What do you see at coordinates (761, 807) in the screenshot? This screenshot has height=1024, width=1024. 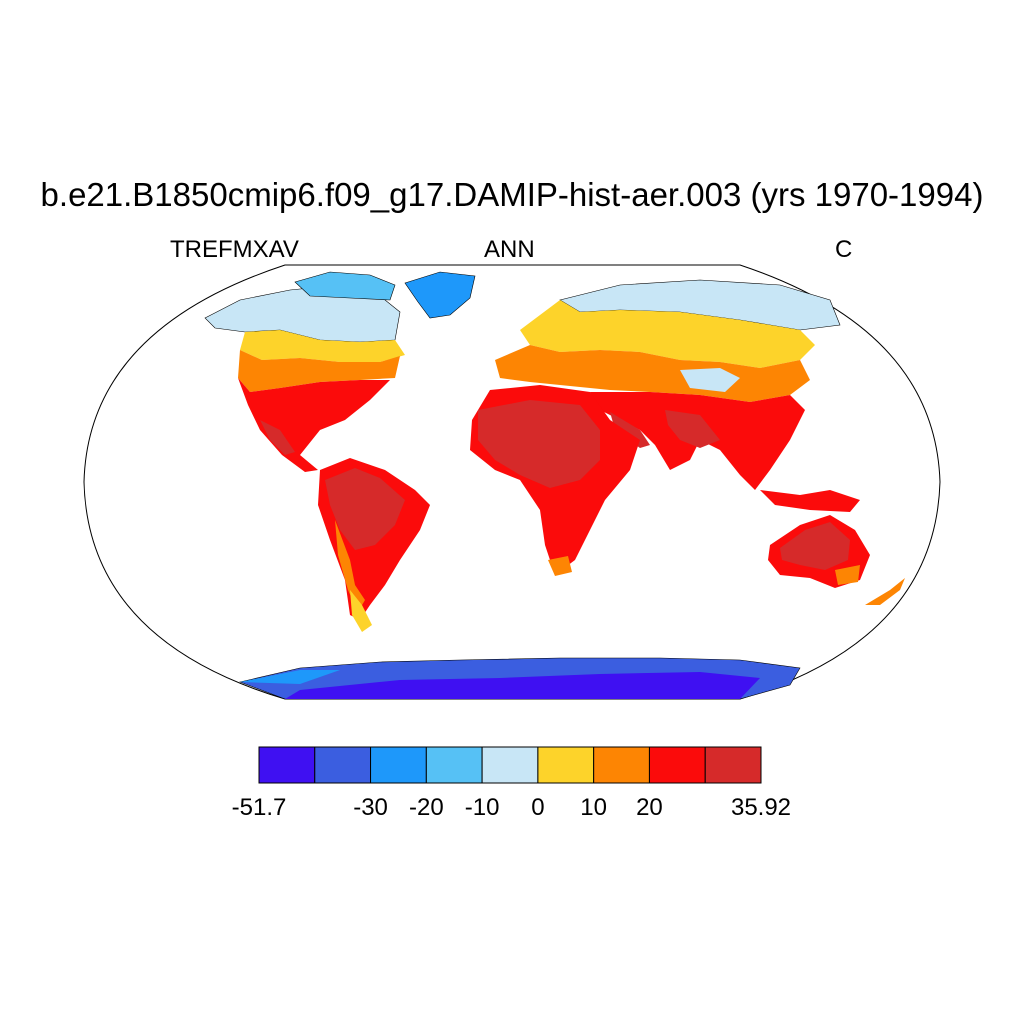 I see `colorbar-tick-label: 35.92` at bounding box center [761, 807].